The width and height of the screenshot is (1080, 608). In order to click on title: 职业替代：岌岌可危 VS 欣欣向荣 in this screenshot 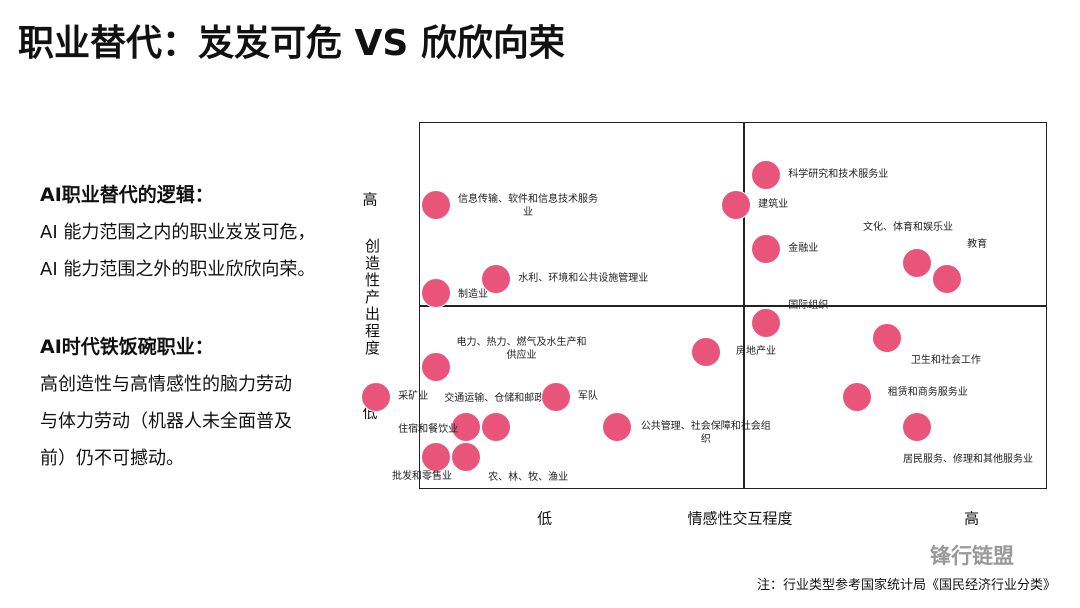, I will do `click(291, 43)`.